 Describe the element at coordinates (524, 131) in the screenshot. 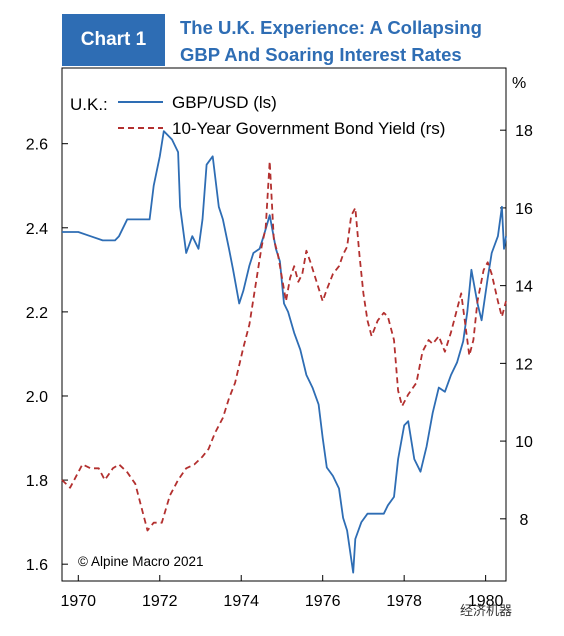

I see `right-tick-label-18: 18` at that location.